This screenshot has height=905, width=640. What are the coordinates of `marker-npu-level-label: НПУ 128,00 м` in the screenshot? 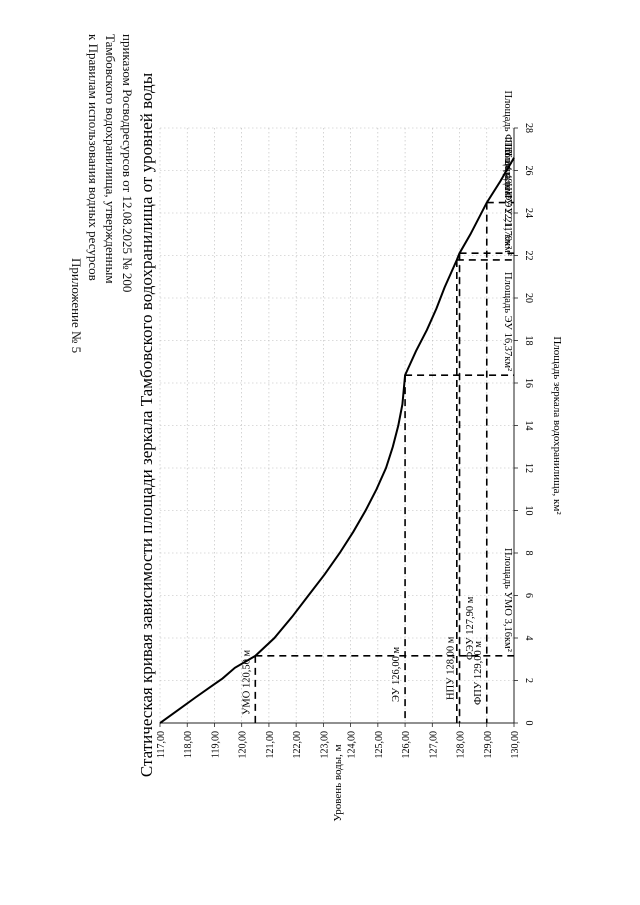 It's located at (451, 668).